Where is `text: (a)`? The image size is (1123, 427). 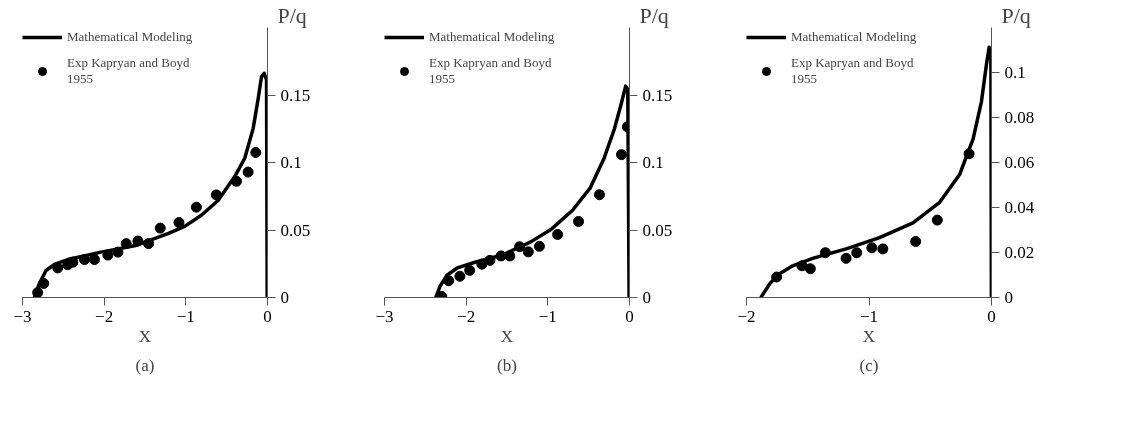
text: (a) is located at coordinates (145, 365).